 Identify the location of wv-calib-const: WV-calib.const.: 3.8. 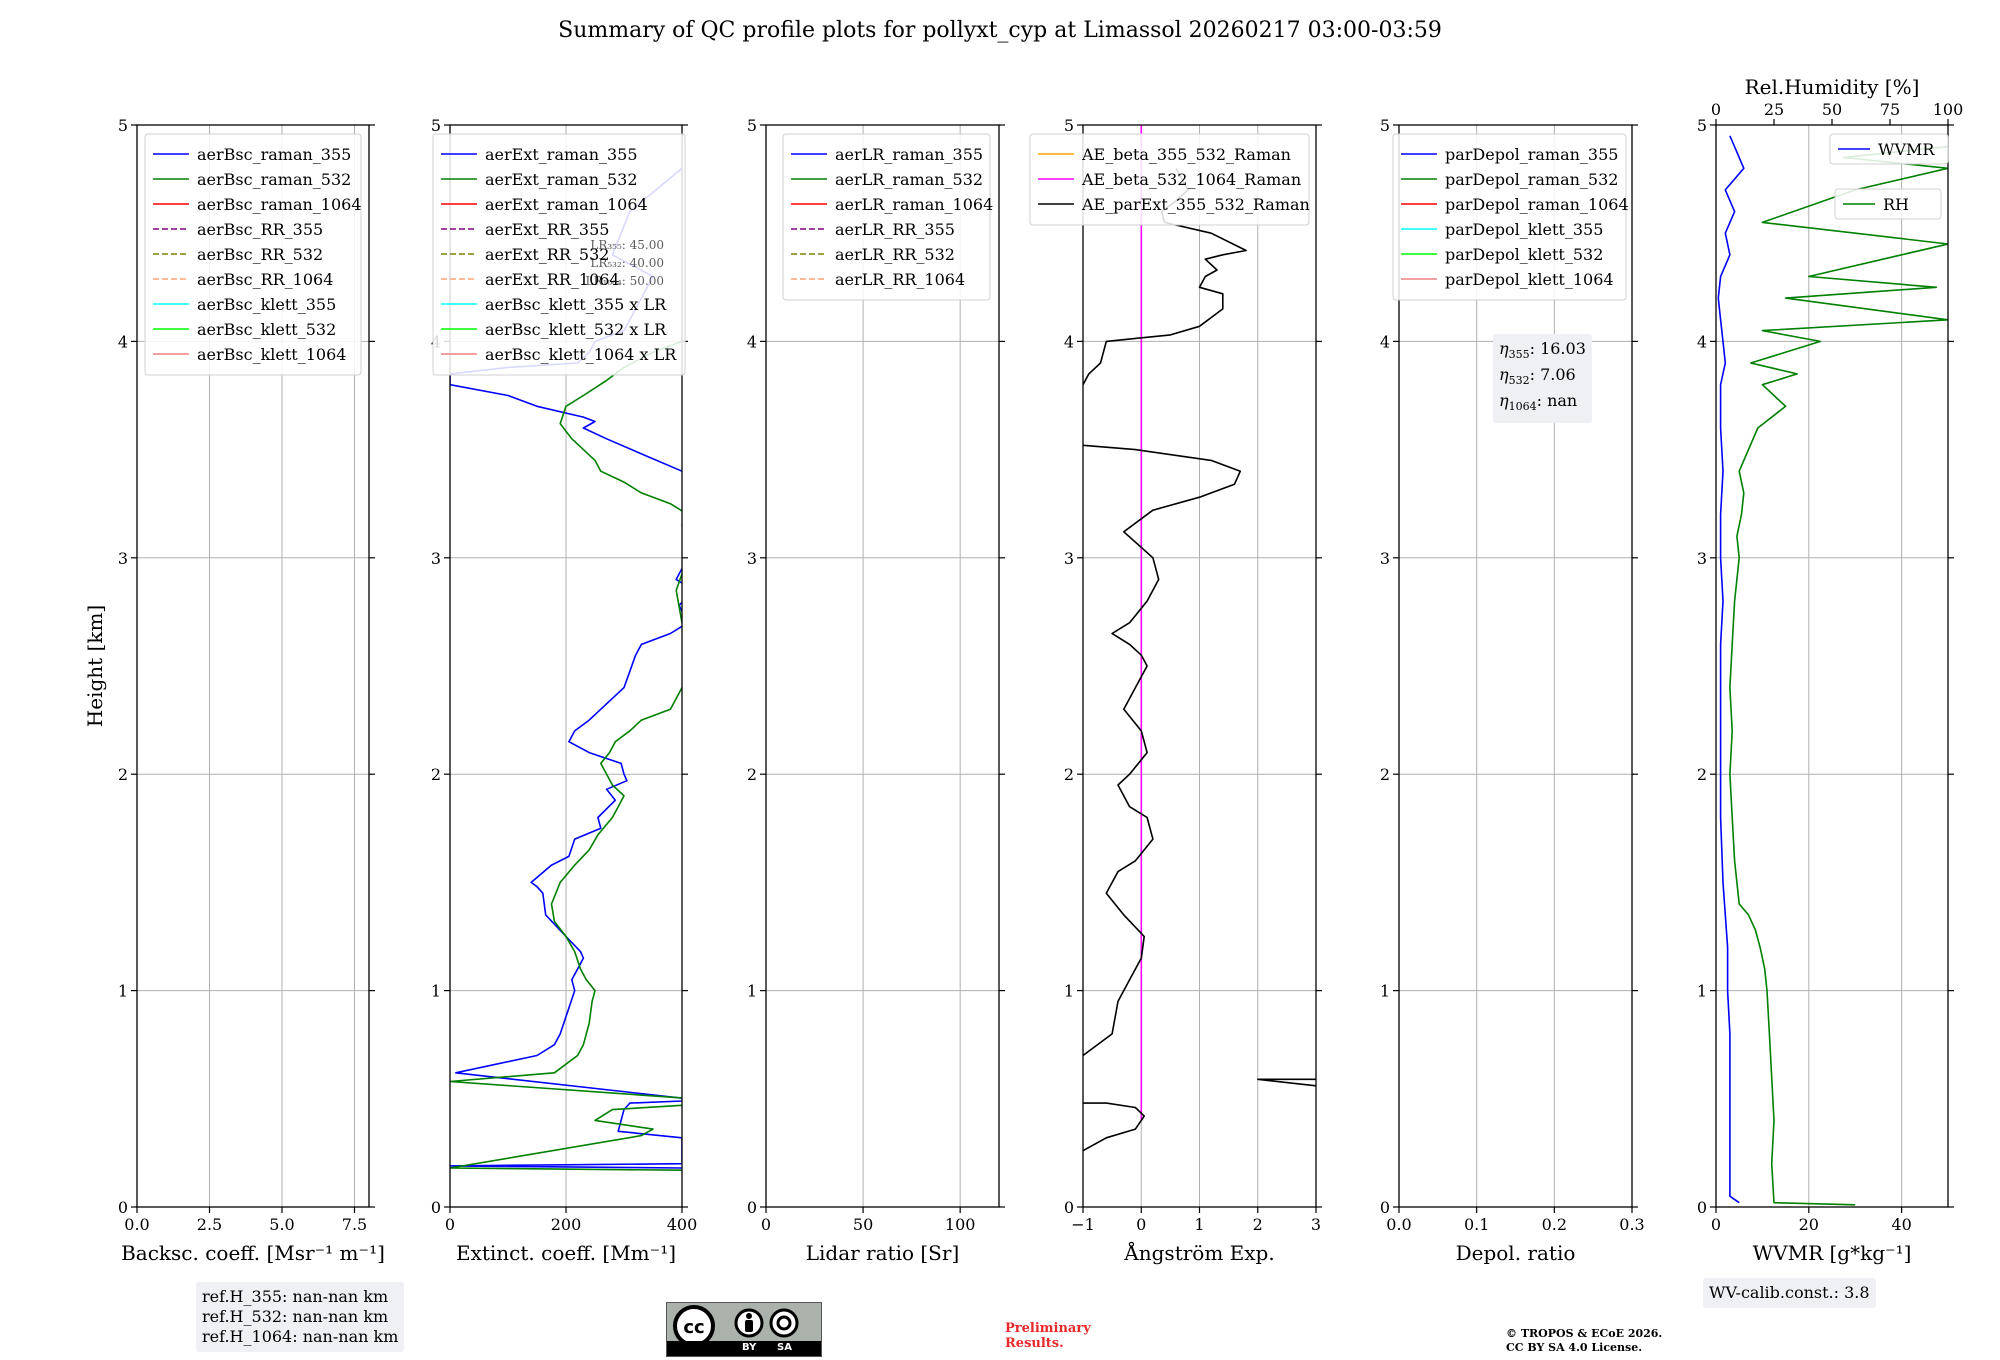
(1789, 1292).